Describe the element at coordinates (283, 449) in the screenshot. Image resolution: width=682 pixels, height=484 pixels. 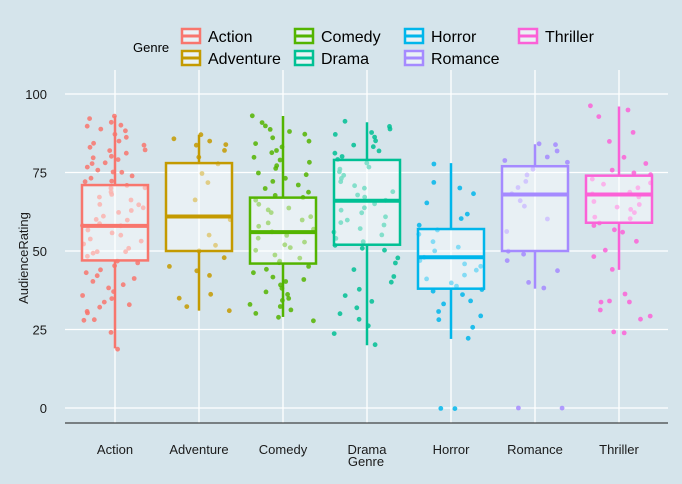
I see `x-tick-label: Comedy` at that location.